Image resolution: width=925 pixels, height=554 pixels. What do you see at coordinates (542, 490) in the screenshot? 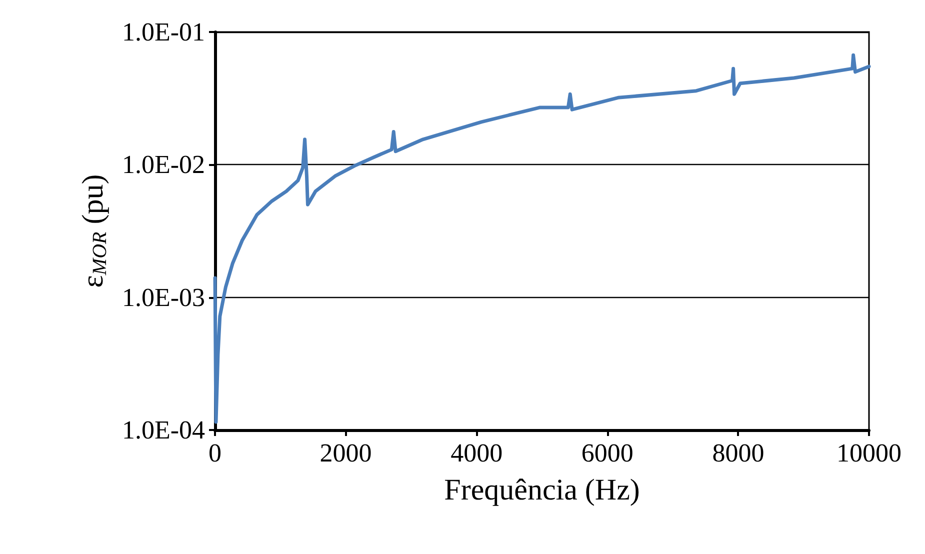
I see `x-axis-title: Frequência (Hz)` at bounding box center [542, 490].